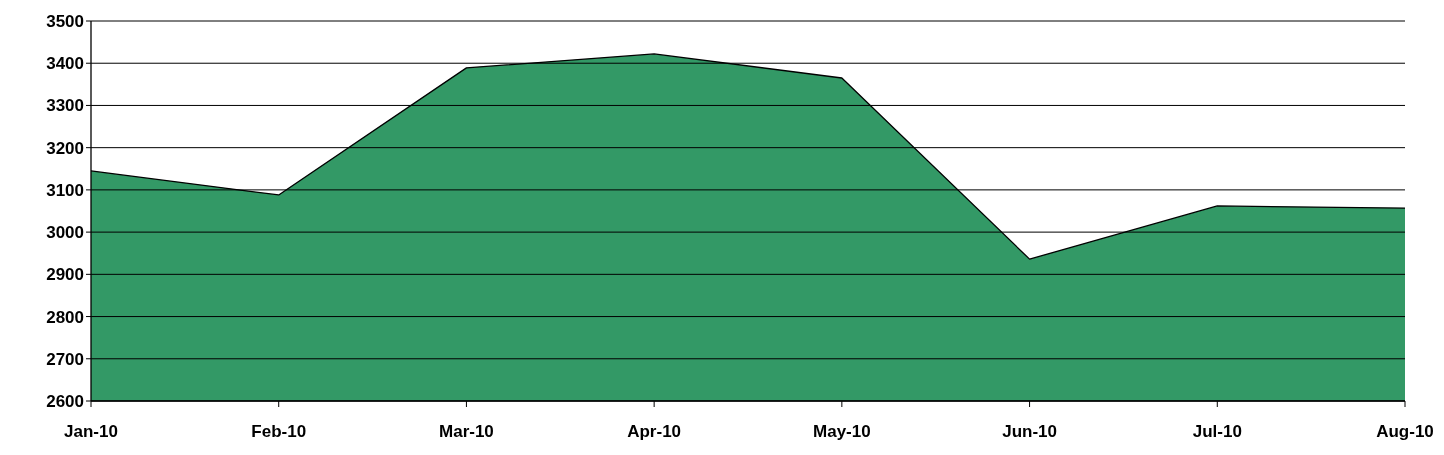 The image size is (1444, 455). What do you see at coordinates (842, 431) in the screenshot?
I see `x-tick-label: May-10` at bounding box center [842, 431].